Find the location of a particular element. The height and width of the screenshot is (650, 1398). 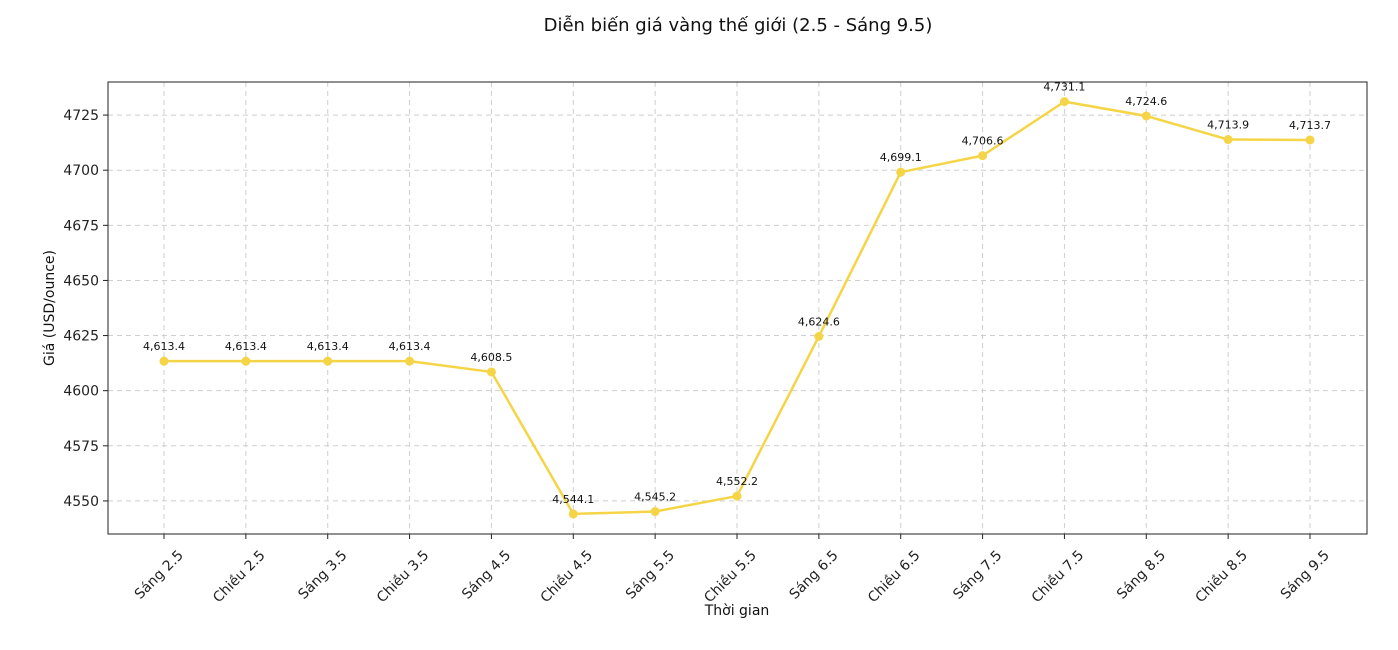

y-axis-label: Giá (USD/ounce) is located at coordinates (50, 308).